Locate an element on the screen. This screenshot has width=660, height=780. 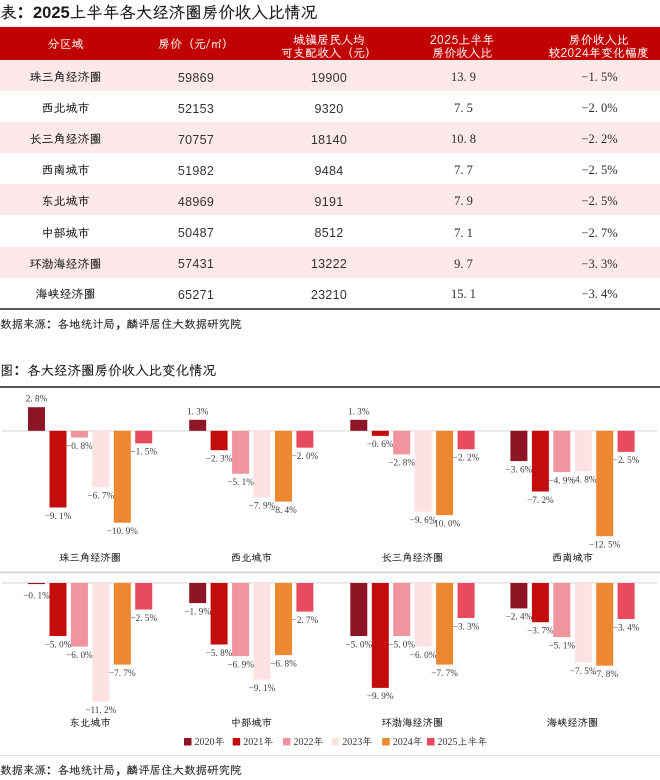
svg-text: 中部城市 is located at coordinates (251, 722).